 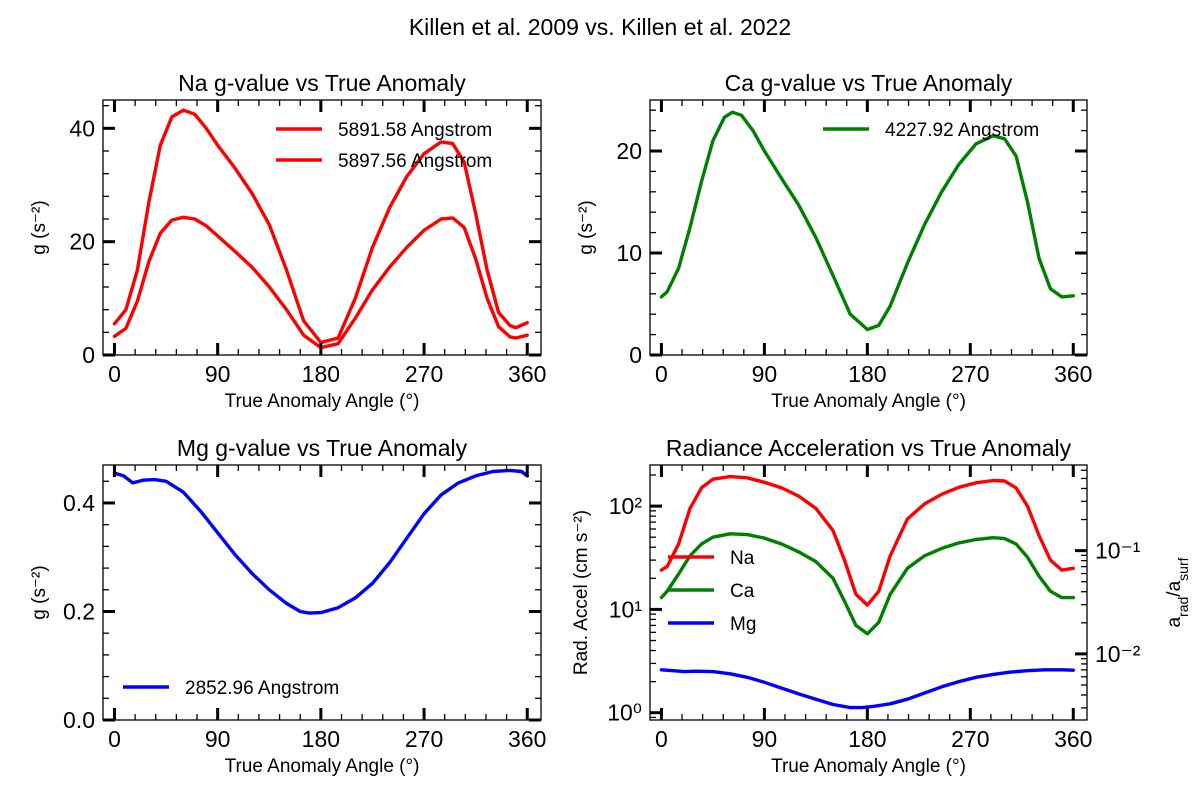 What do you see at coordinates (867, 584) in the screenshot?
I see `rad-series-1-line` at bounding box center [867, 584].